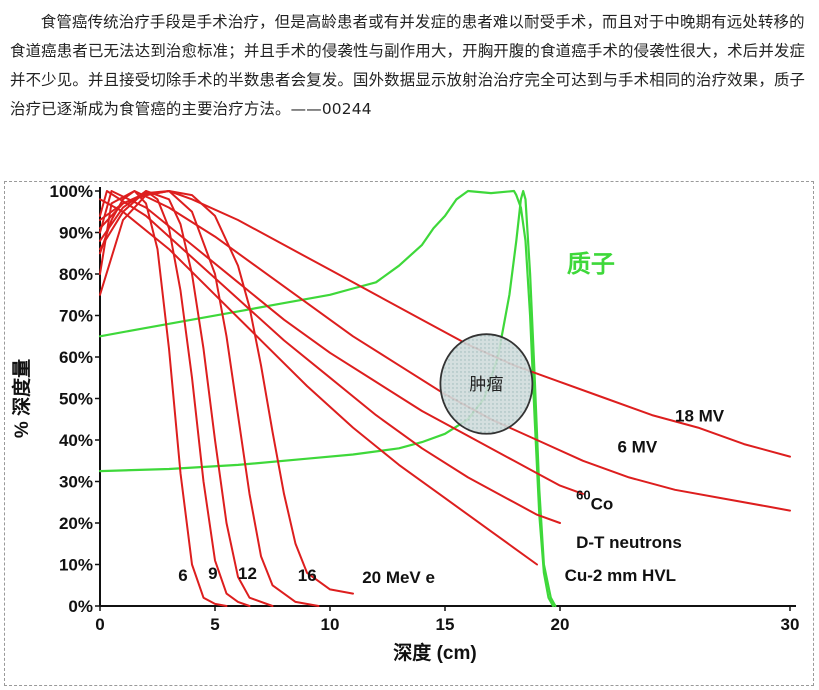  Describe the element at coordinates (76, 399) in the screenshot. I see `y-tick-label: 50%` at that location.